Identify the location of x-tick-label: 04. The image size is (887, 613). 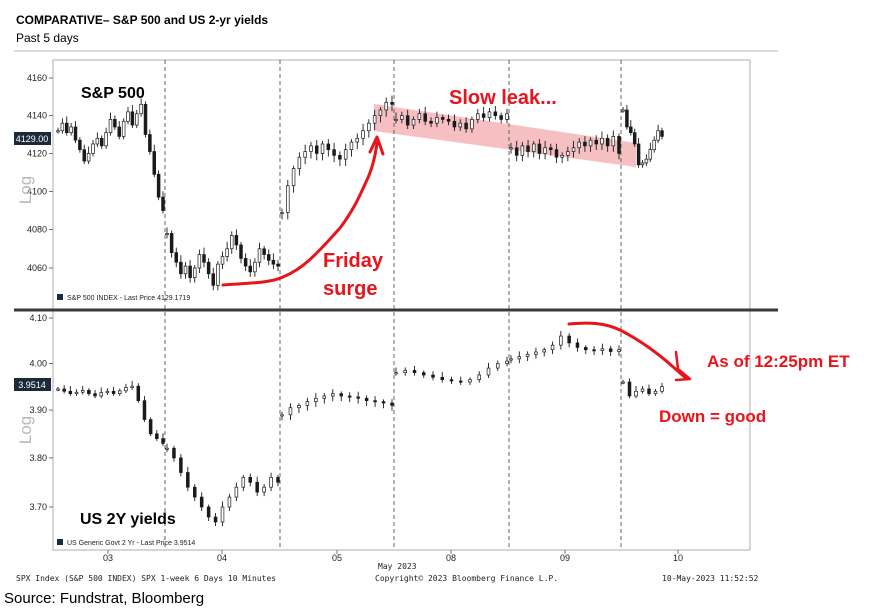
(222, 558).